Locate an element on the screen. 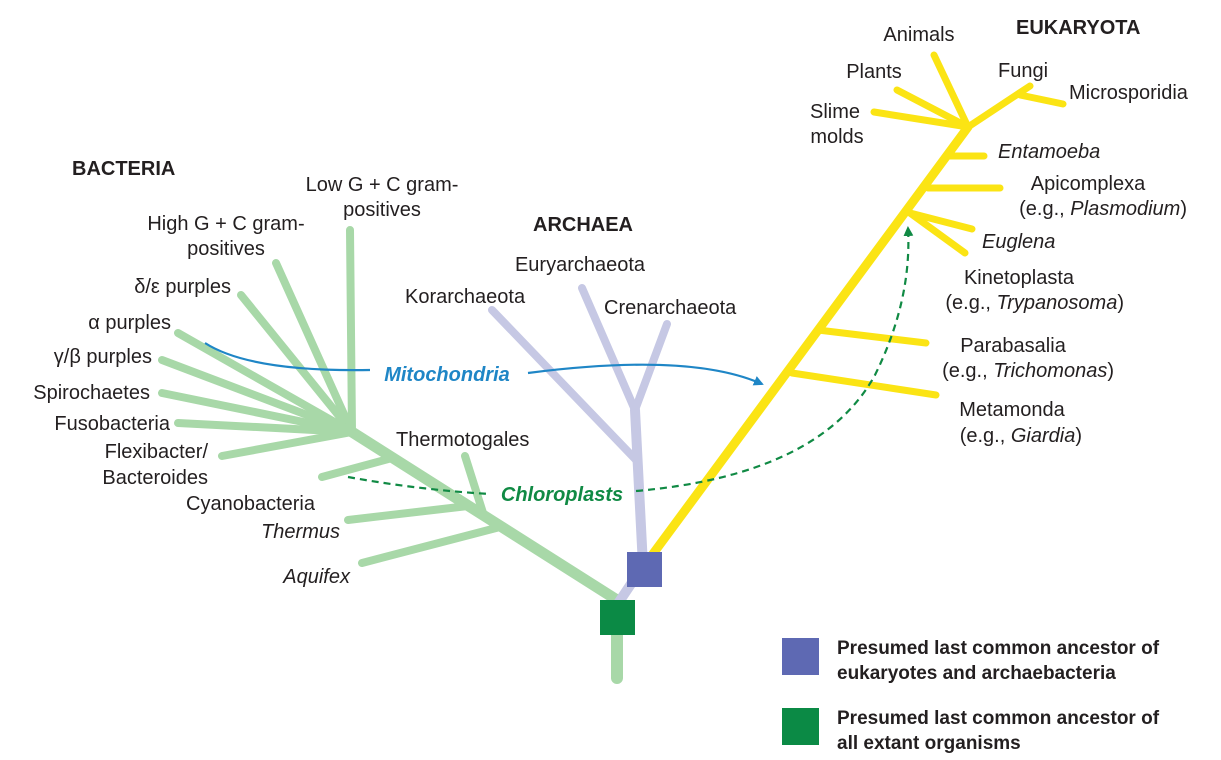 This screenshot has height=760, width=1221. legend-swatch-euk-arch is located at coordinates (800, 656).